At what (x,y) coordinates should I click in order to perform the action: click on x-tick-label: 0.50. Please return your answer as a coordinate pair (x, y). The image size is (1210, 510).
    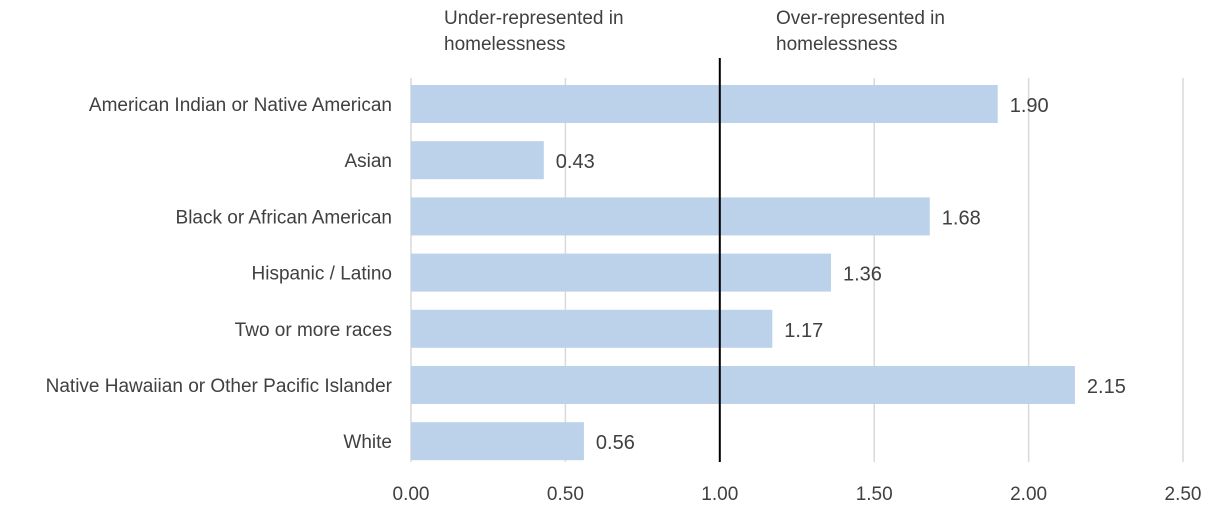
    Looking at the image, I should click on (565, 494).